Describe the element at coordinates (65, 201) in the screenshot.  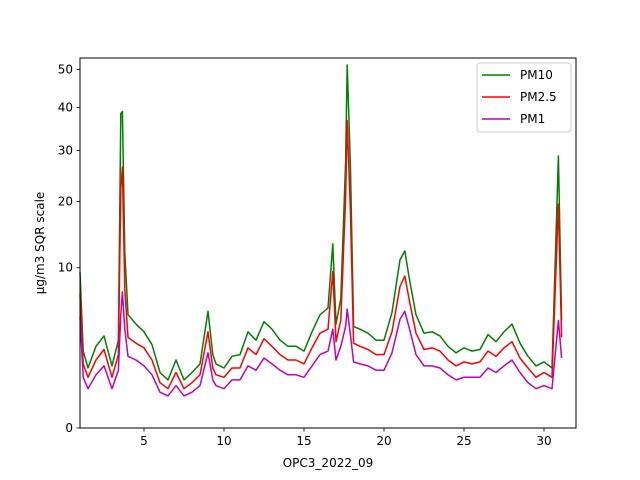
I see `y-tick-label: 20` at that location.